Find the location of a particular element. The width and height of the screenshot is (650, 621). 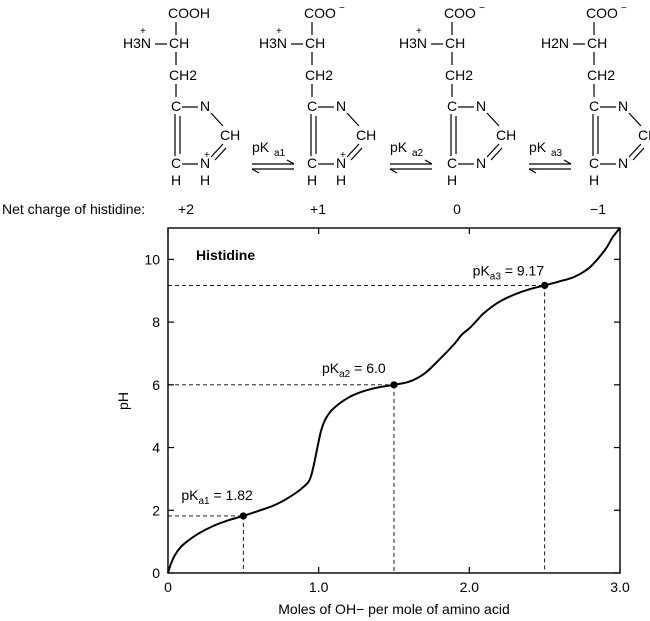

y-tick-label: 8 is located at coordinates (156, 322).